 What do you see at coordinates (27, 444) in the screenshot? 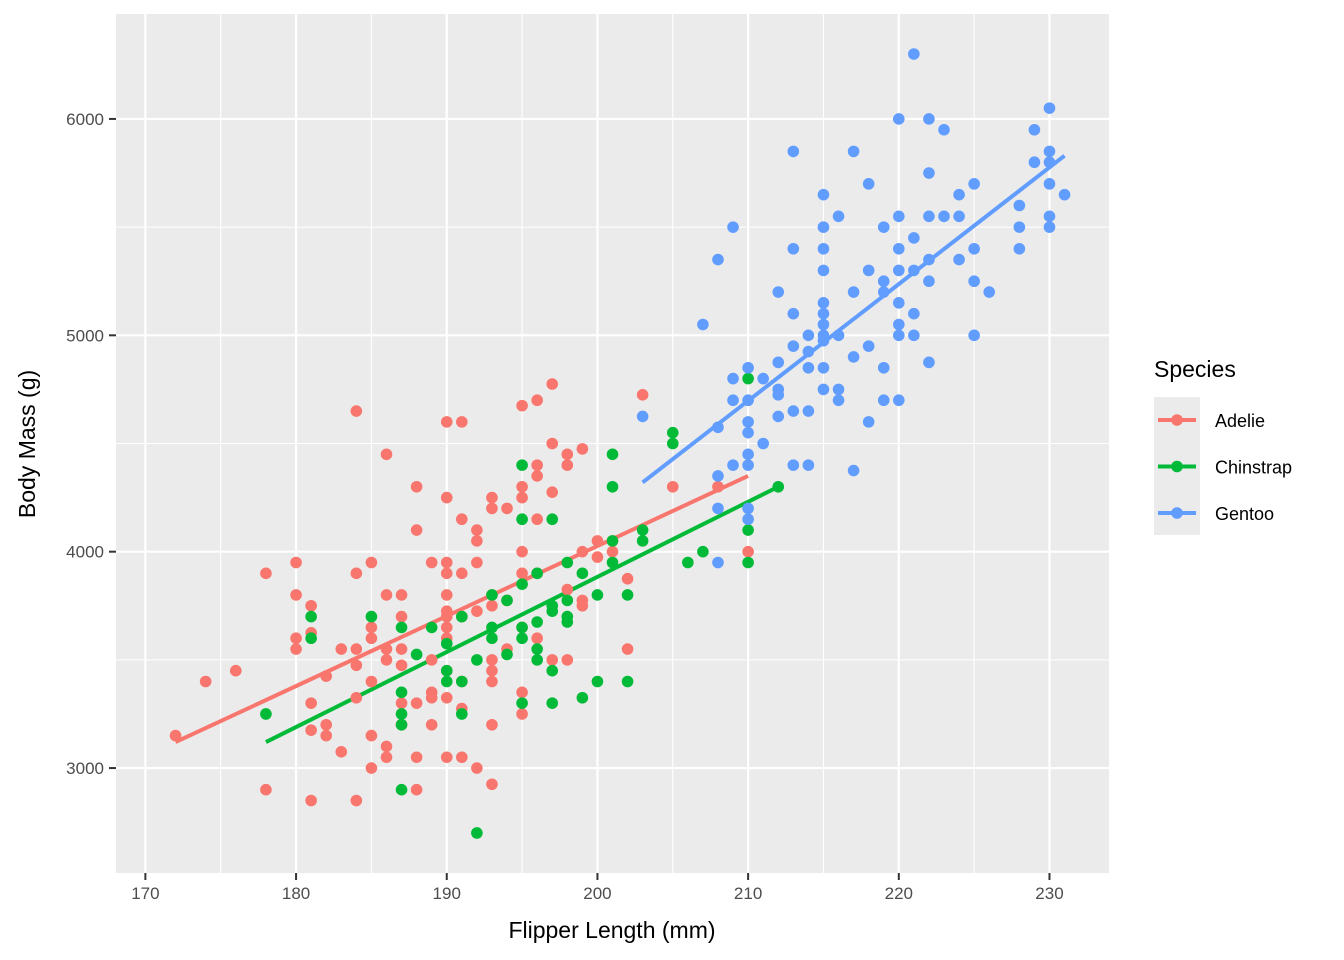
I see `y-axis-title: Body Mass (g)` at bounding box center [27, 444].